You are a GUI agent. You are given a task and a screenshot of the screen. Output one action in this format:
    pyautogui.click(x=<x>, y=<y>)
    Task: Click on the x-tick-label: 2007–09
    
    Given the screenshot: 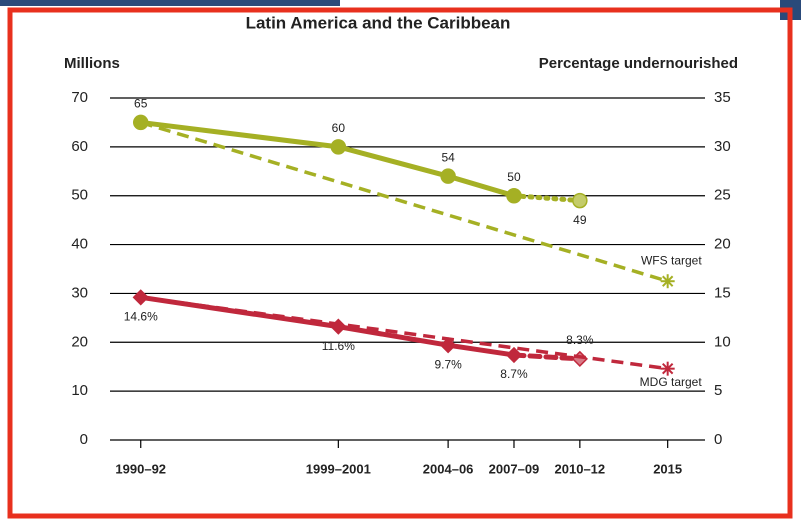 What is the action you would take?
    pyautogui.click(x=514, y=468)
    